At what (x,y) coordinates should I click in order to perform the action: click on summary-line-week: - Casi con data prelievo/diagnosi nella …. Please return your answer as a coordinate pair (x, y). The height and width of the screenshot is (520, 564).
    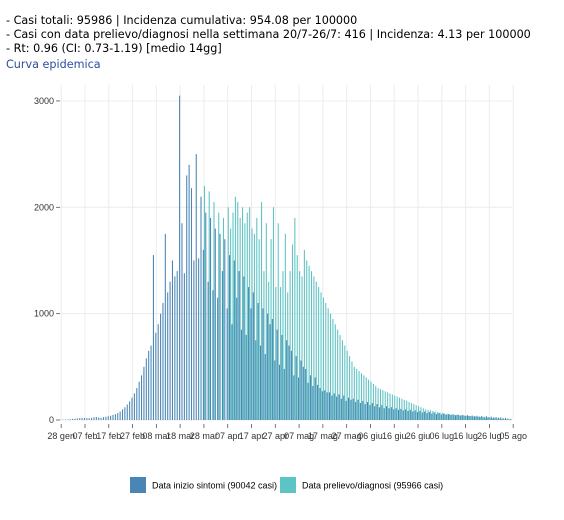
    Looking at the image, I should click on (268, 34).